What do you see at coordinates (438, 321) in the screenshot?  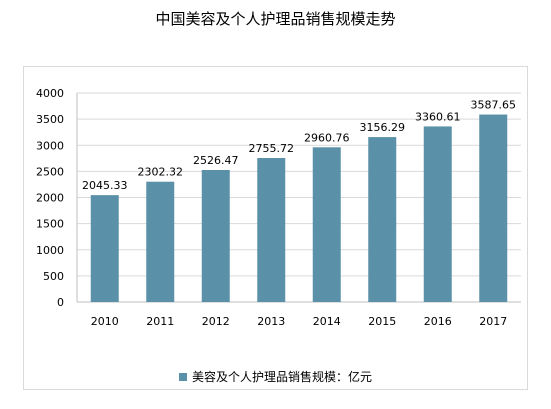 I see `x-tick-label: 2016` at bounding box center [438, 321].